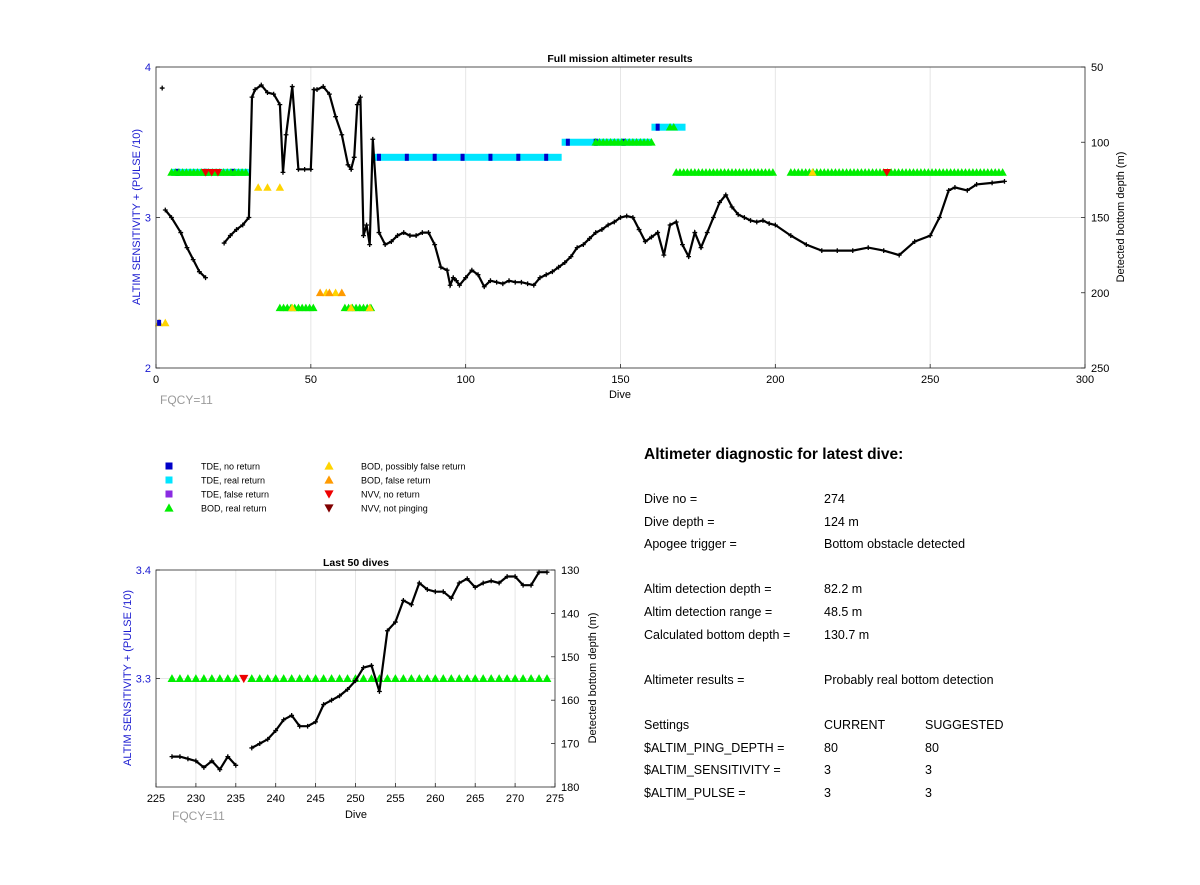 The image size is (1200, 885). I want to click on y-right-tick-label: 150, so click(570, 658).